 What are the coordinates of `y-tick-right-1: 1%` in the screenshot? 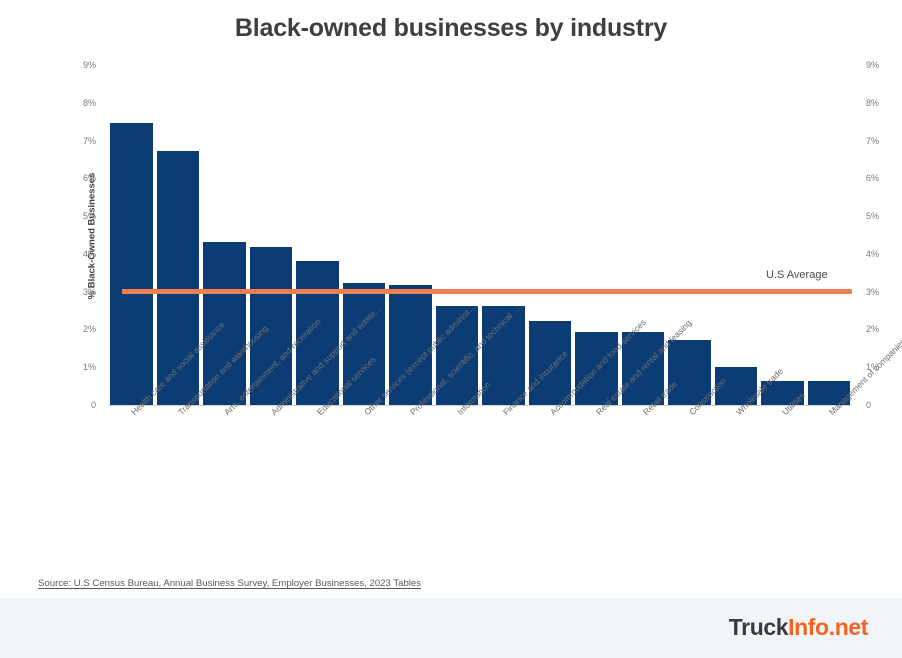 It's located at (873, 367).